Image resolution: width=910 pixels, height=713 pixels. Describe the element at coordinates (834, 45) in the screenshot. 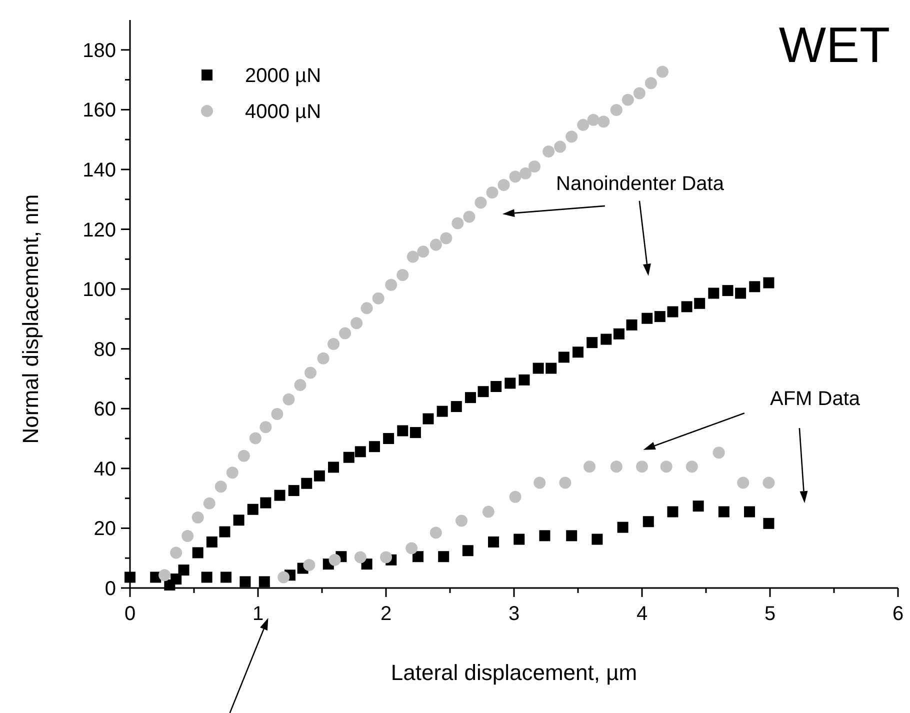

I see `chart-title: WET` at that location.